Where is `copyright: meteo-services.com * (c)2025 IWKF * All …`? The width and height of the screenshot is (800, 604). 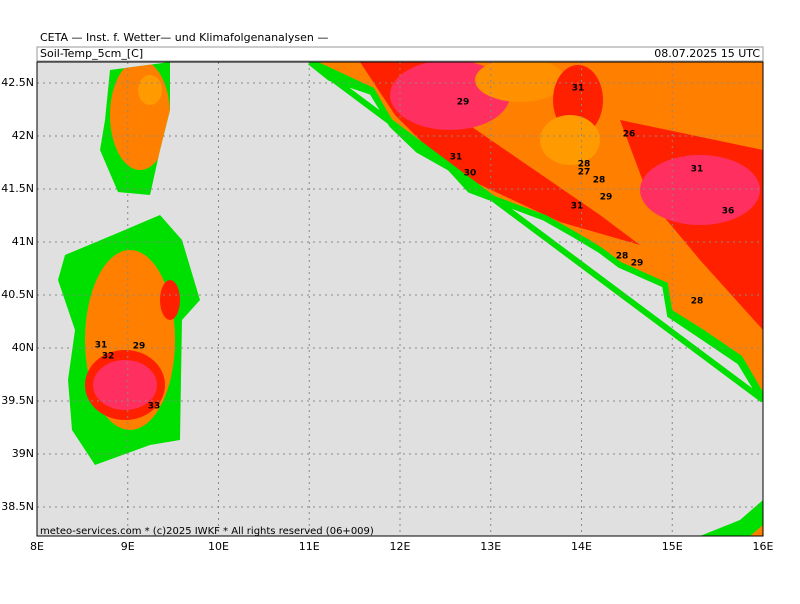
copyright: meteo-services.com * (c)2025 IWKF * All … is located at coordinates (207, 531).